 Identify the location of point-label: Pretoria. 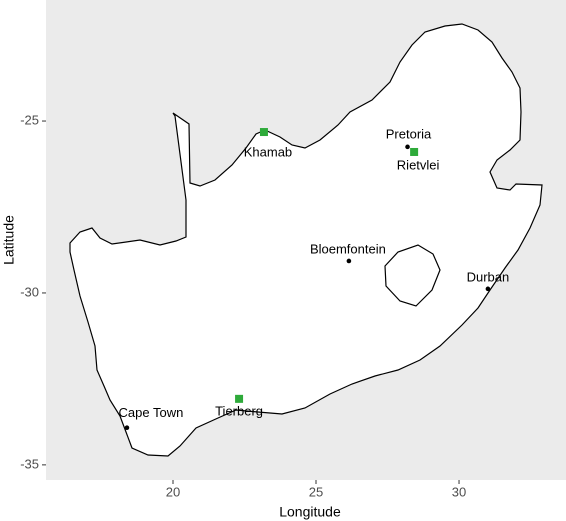
(409, 133).